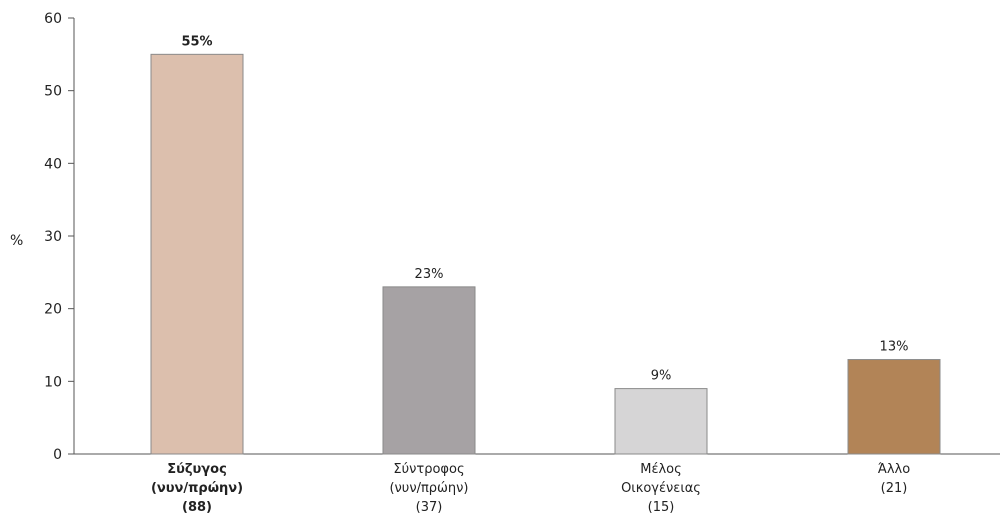 The image size is (1004, 515). What do you see at coordinates (53, 164) in the screenshot?
I see `y-tick-label: 40` at bounding box center [53, 164].